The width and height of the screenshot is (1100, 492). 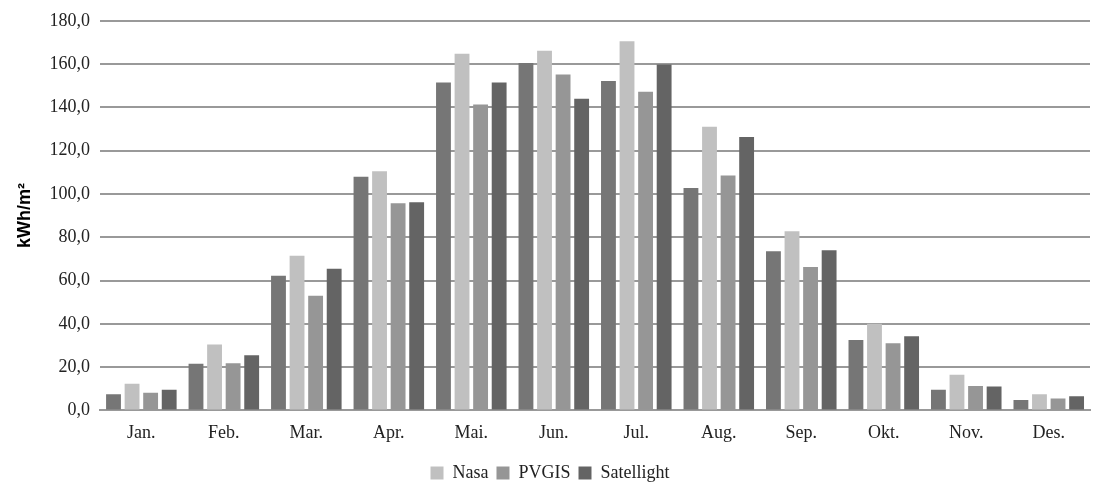 What do you see at coordinates (74, 235) in the screenshot?
I see `y-tick-label: 80,0` at bounding box center [74, 235].